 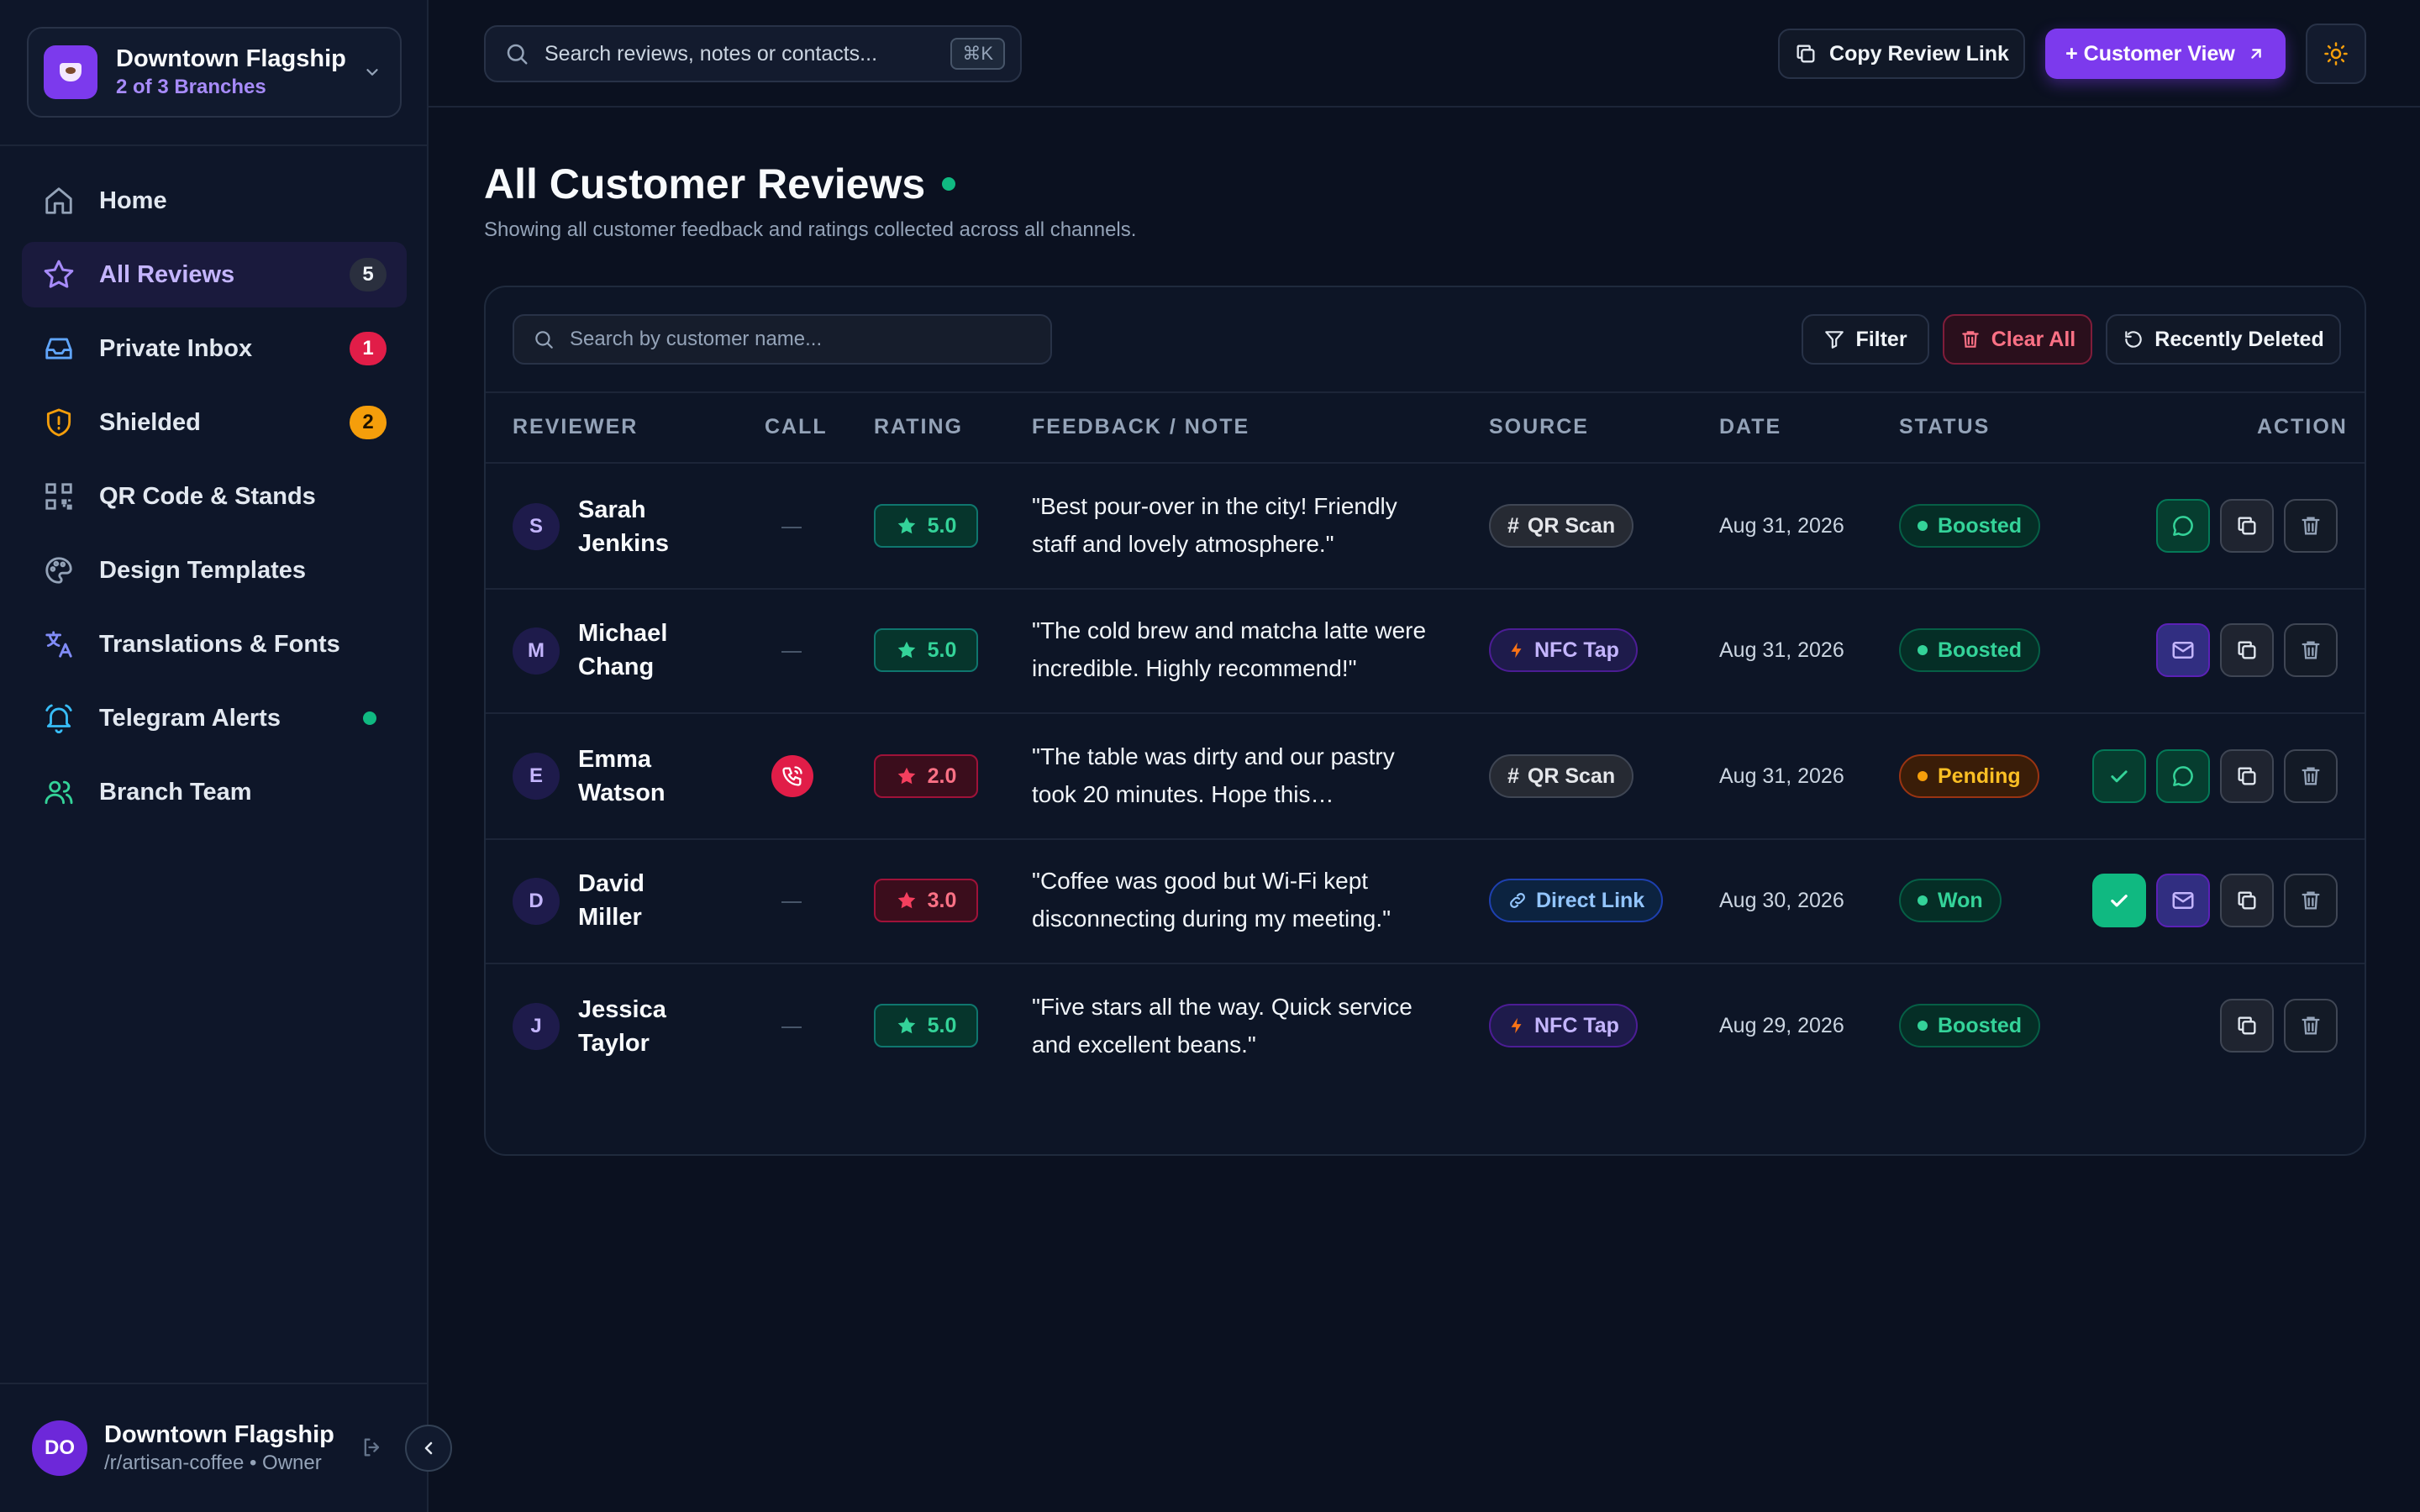 I want to click on profile-subtitle: /r/artisan-coffee • Owner, so click(x=213, y=1463).